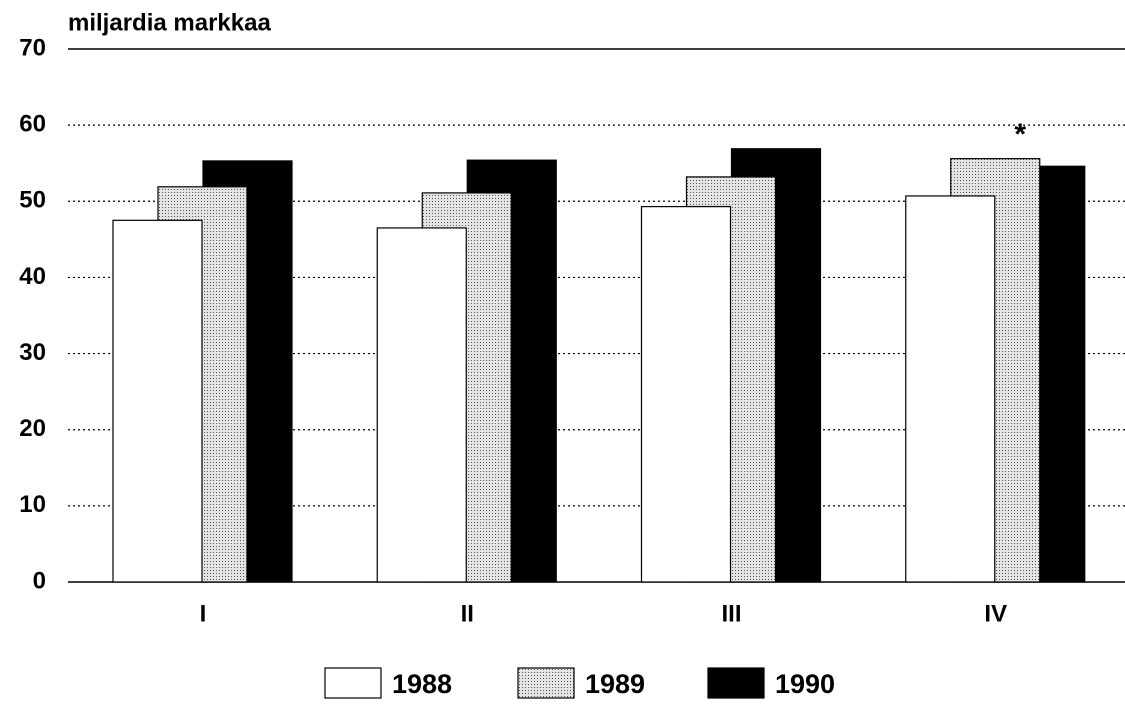  I want to click on legend-label: 1989, so click(615, 684).